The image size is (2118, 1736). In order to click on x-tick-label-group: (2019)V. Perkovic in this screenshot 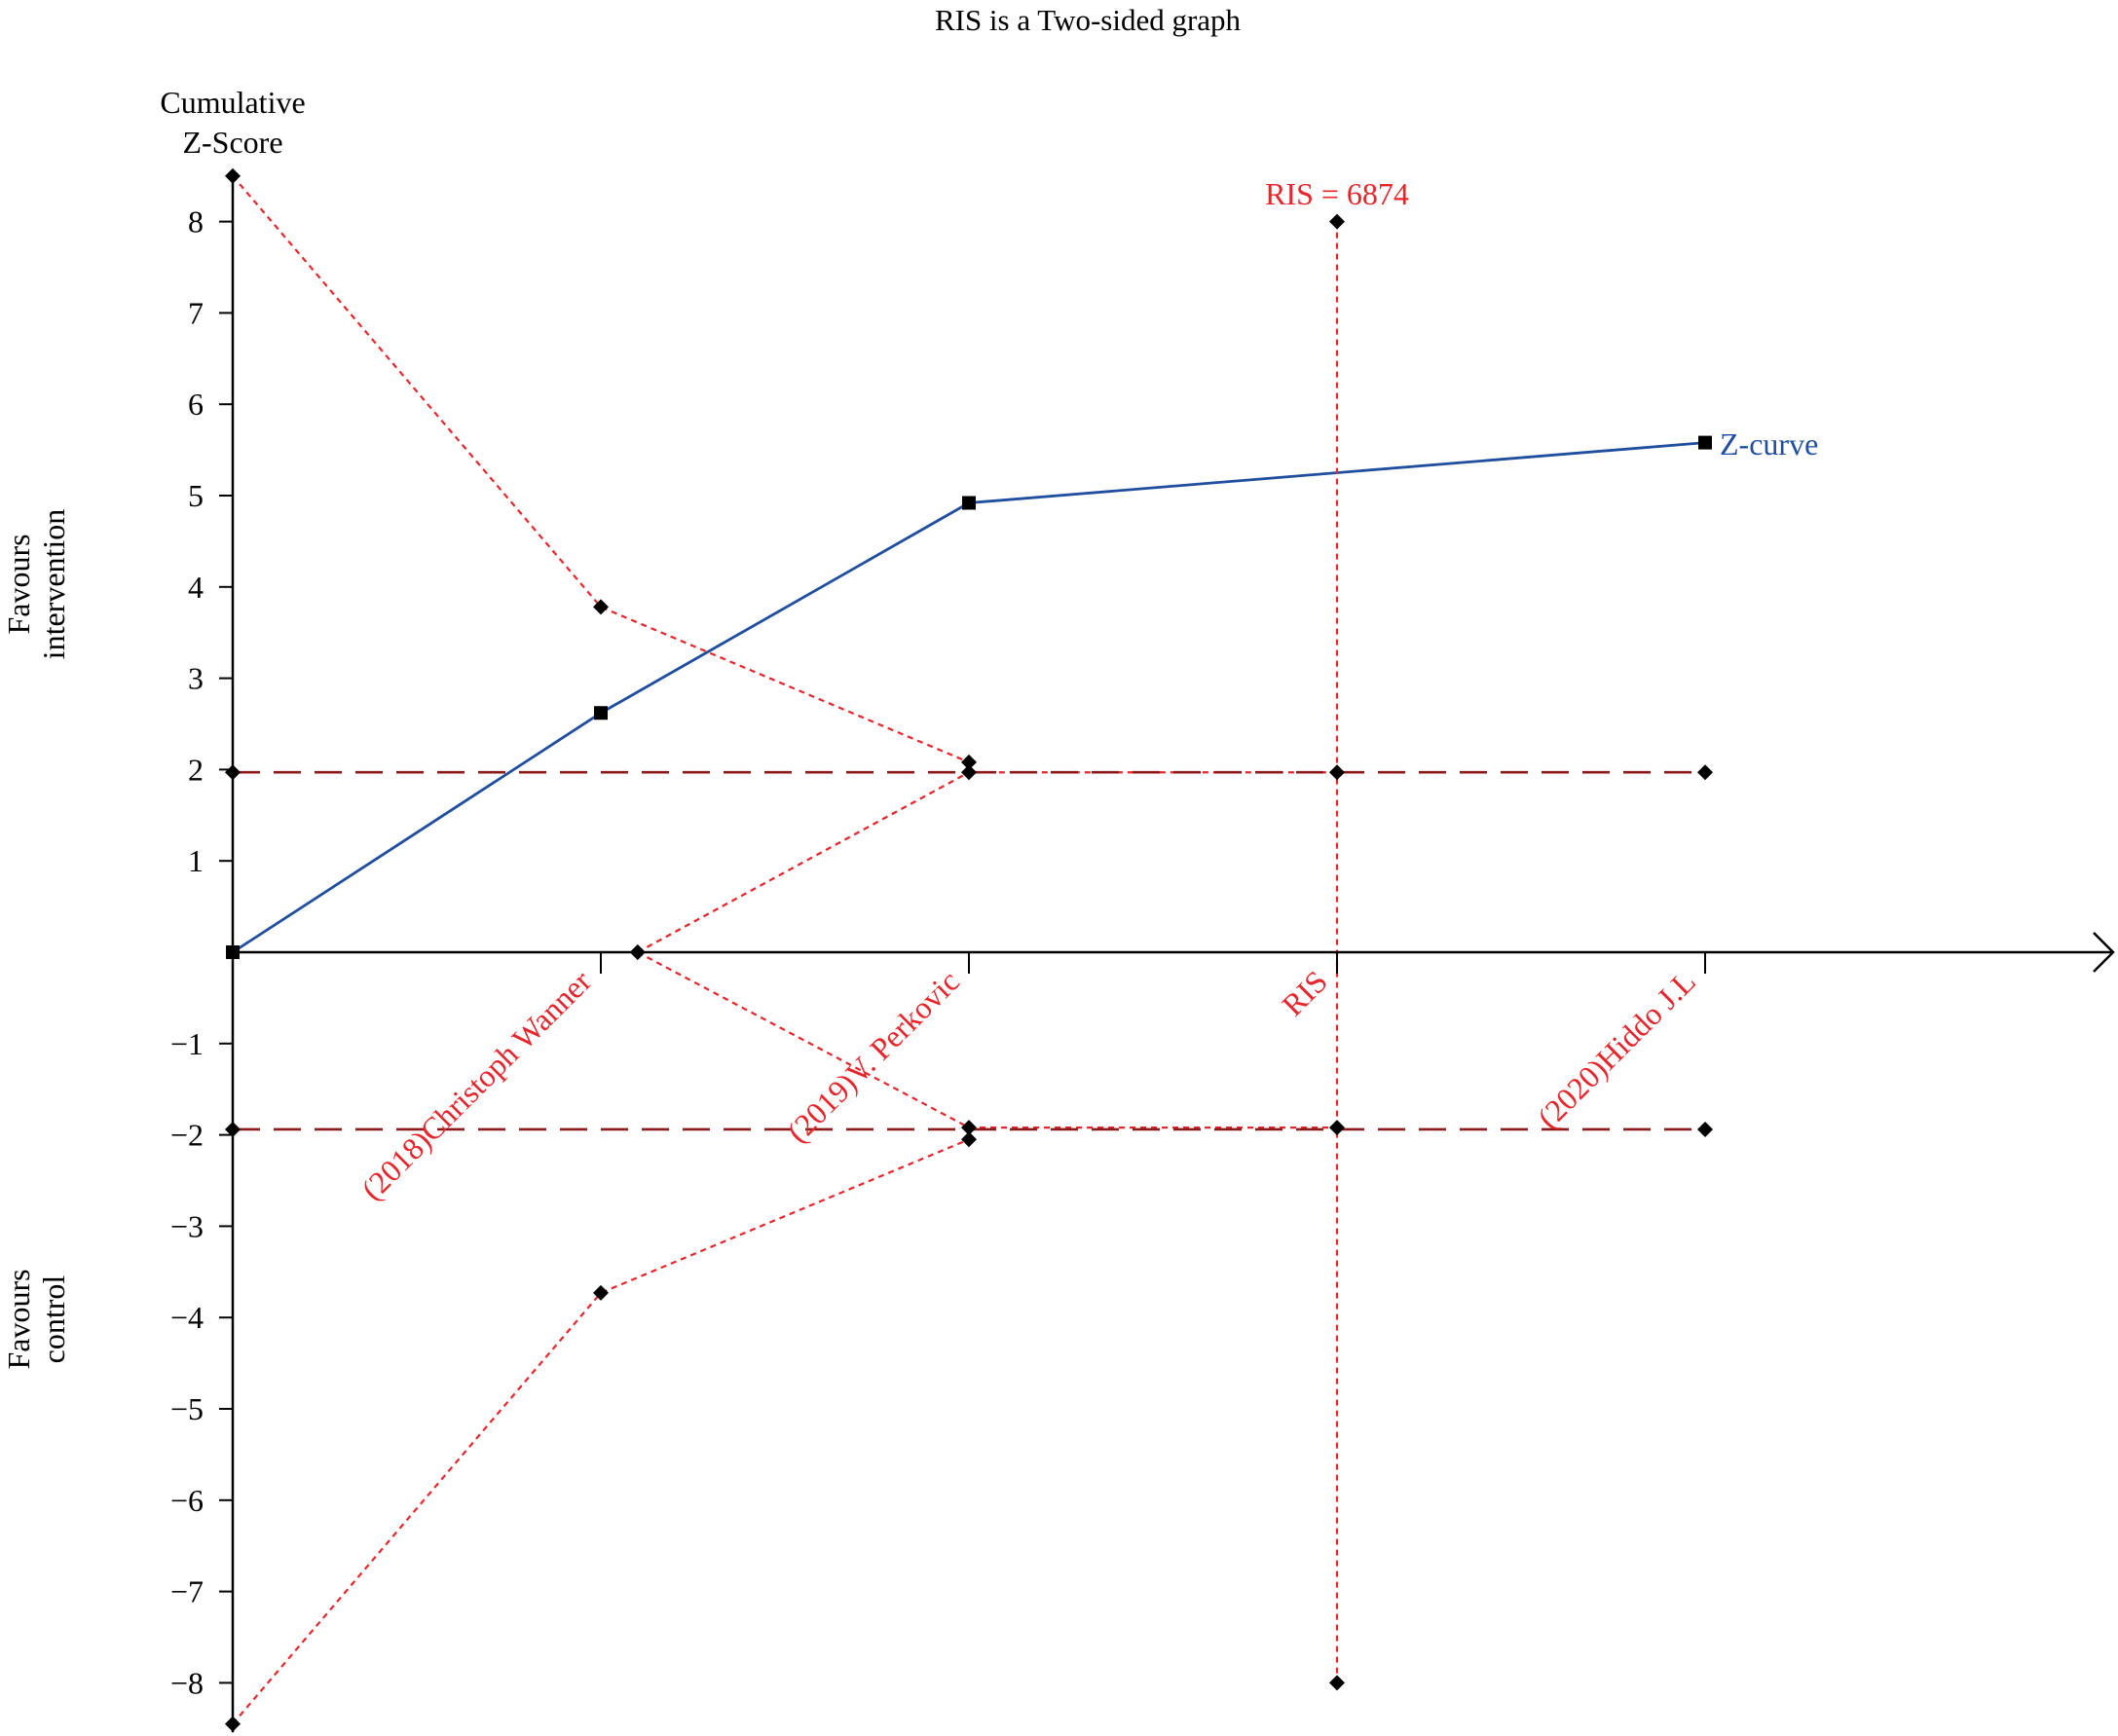, I will do `click(873, 1056)`.